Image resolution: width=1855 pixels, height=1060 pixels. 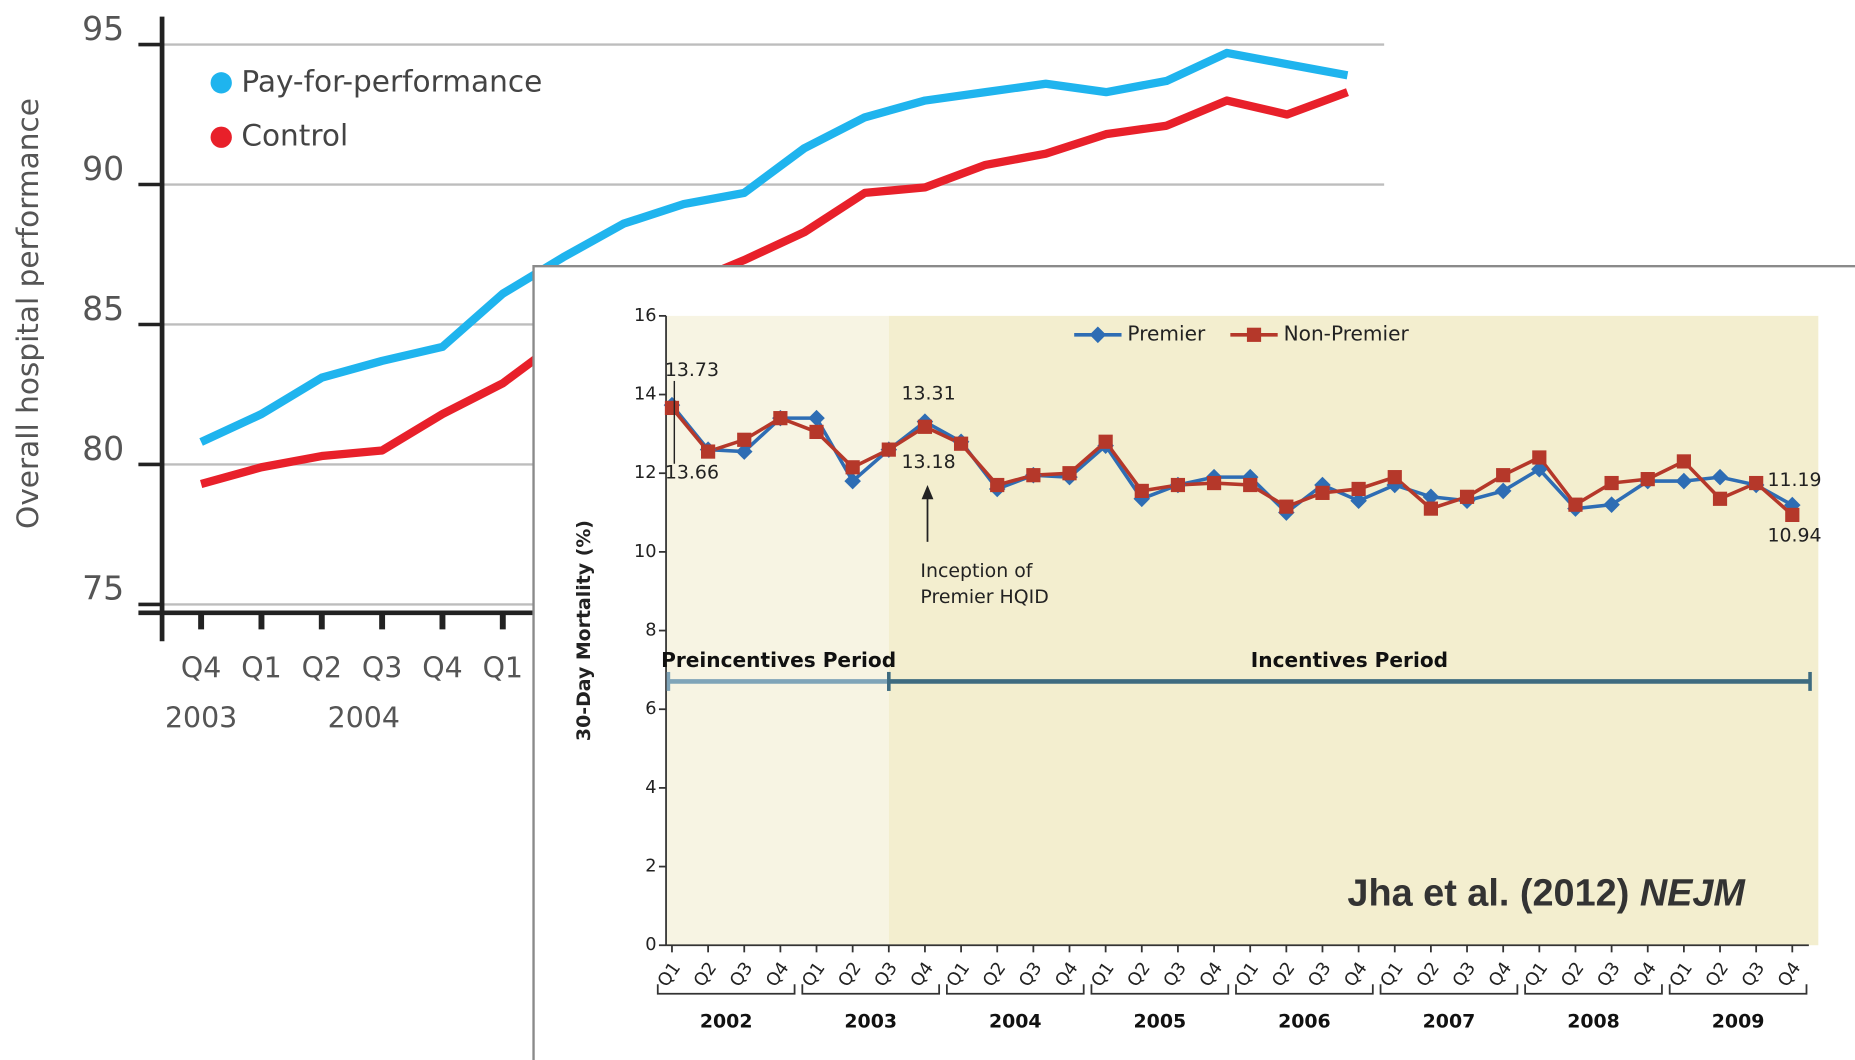 What do you see at coordinates (650, 867) in the screenshot?
I see `y-tick-label: 2` at bounding box center [650, 867].